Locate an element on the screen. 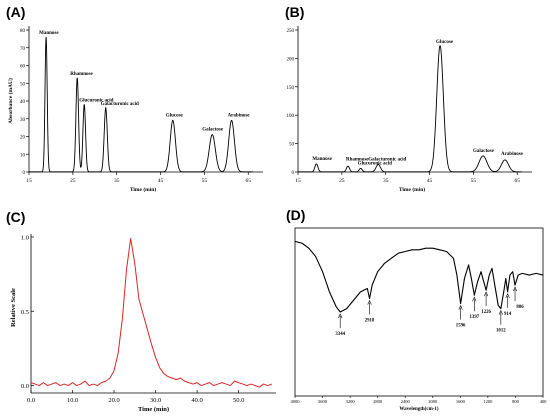 The height and width of the screenshot is (416, 550). ftir-spectrum is located at coordinates (419, 276).